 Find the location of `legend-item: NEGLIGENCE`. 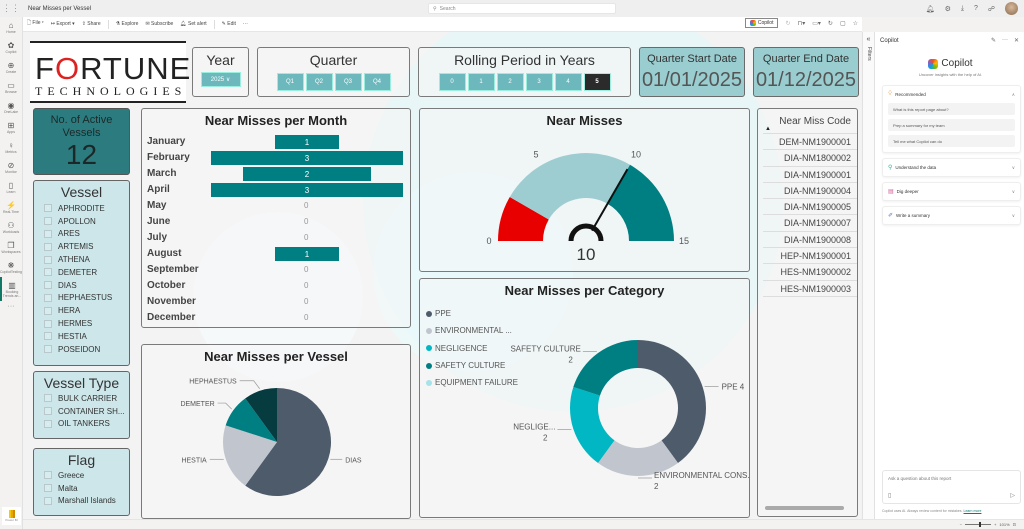

legend-item: NEGLIGENCE is located at coordinates (472, 348).